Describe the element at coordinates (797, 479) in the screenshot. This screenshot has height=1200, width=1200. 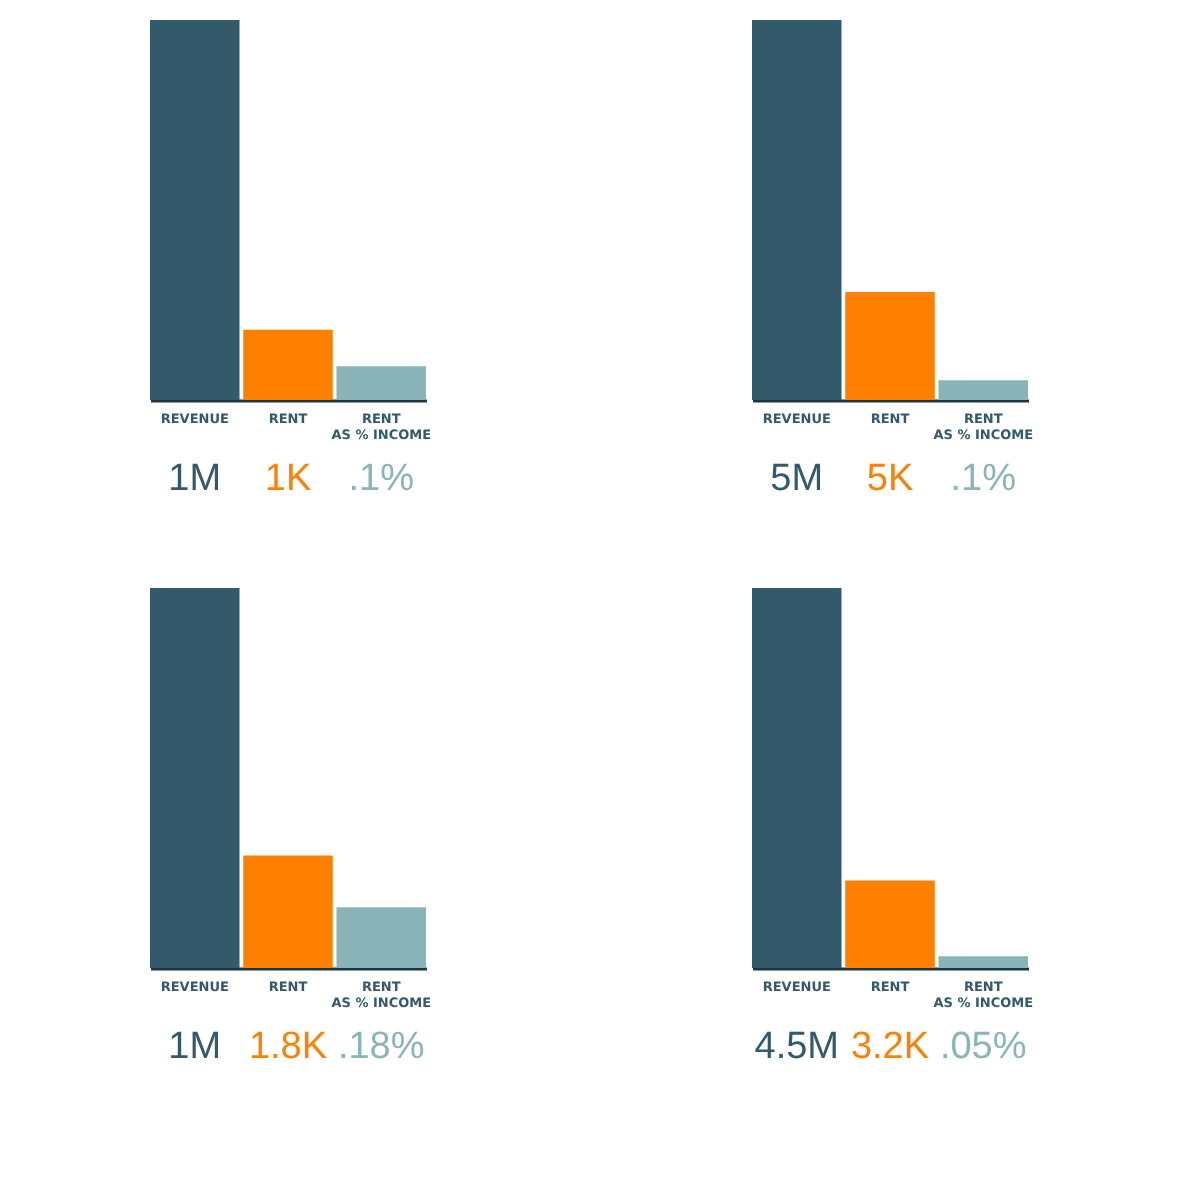
I see `text: 5M` at that location.